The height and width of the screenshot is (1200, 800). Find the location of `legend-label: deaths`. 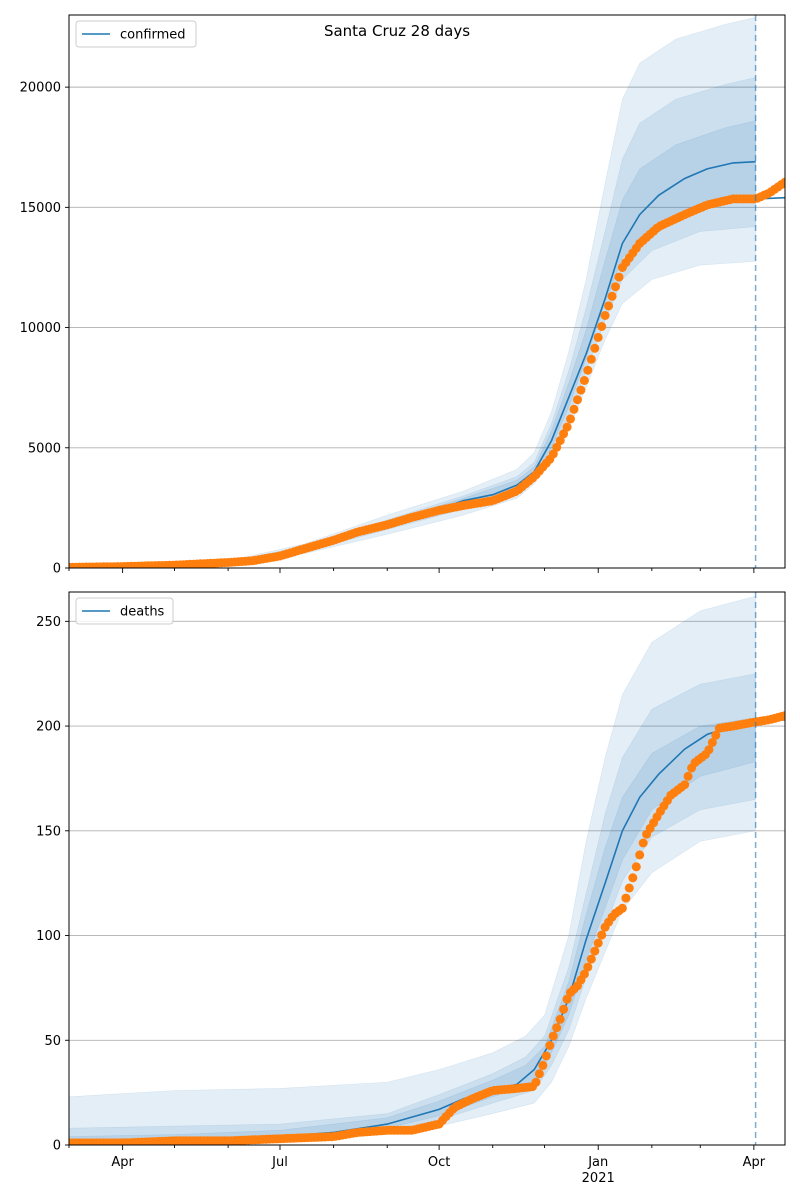

legend-label: deaths is located at coordinates (142, 612).